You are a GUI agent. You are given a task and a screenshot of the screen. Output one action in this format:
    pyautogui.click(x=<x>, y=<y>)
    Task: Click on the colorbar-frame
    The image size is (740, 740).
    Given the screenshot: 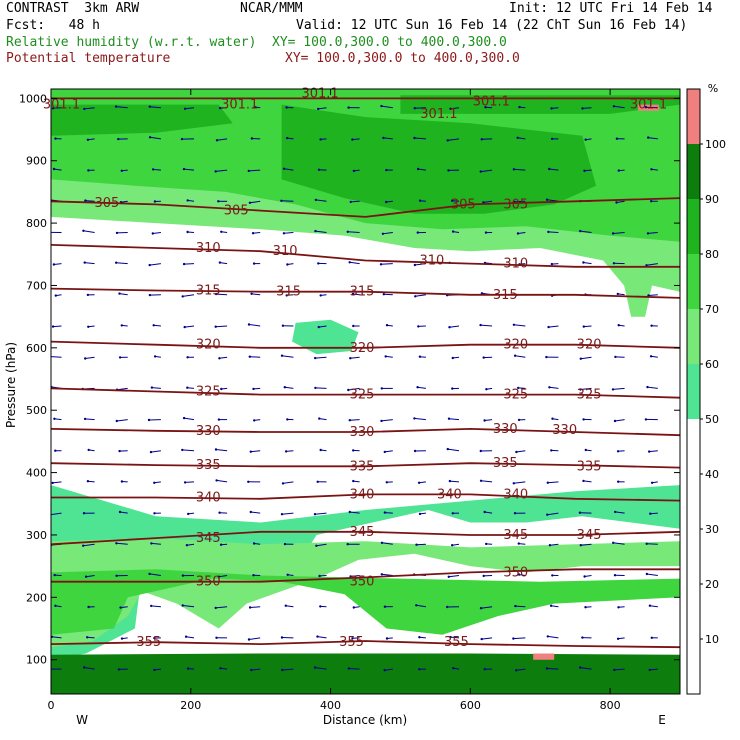 What is the action you would take?
    pyautogui.click(x=693, y=391)
    